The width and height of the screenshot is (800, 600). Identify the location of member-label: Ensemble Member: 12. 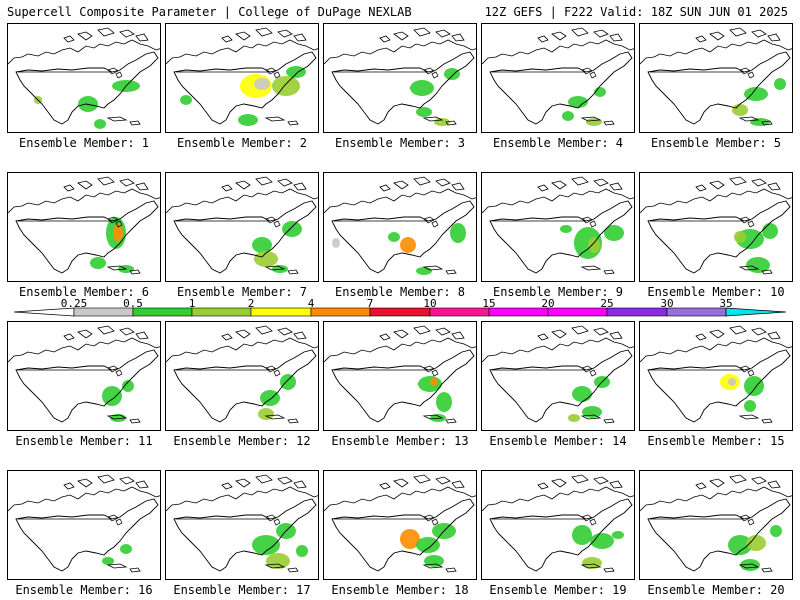
(242, 441).